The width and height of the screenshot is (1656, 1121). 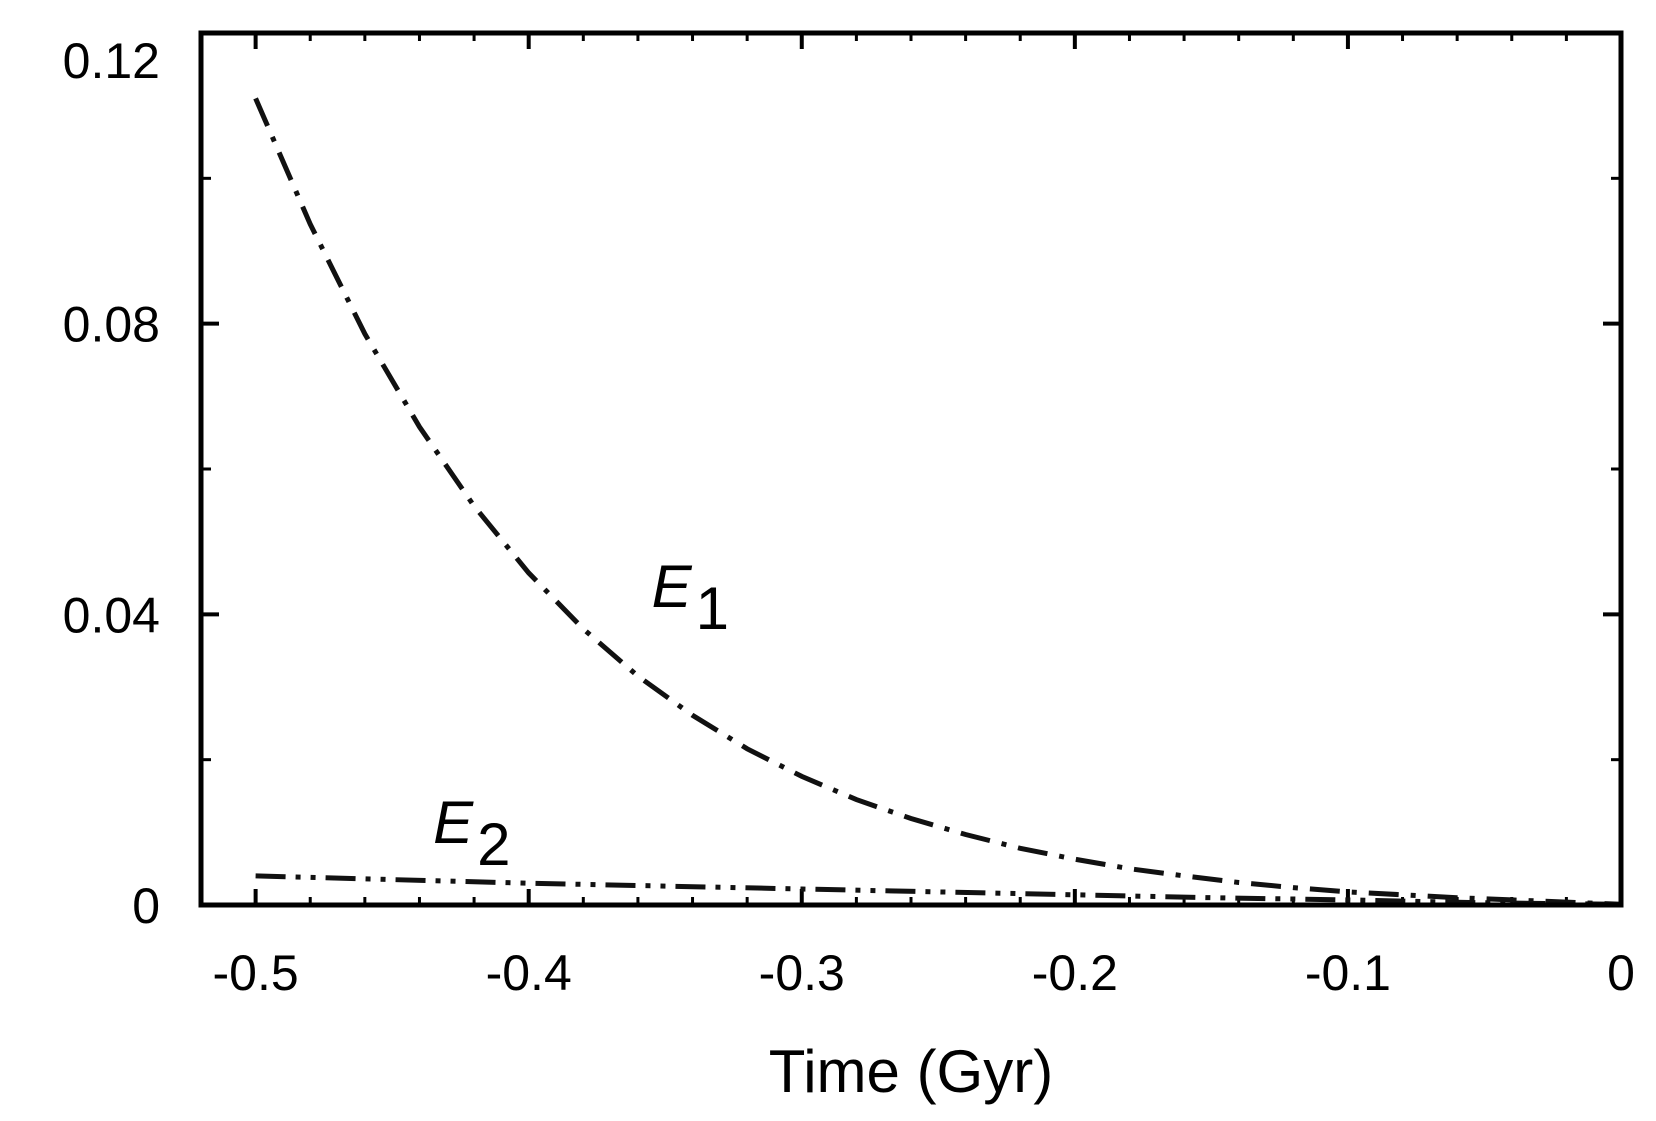 What do you see at coordinates (256, 973) in the screenshot?
I see `x-tick-label: -0.5` at bounding box center [256, 973].